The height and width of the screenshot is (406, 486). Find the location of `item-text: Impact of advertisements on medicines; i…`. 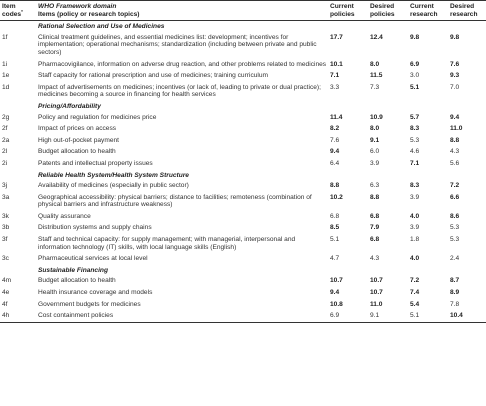

item-text: Impact of advertisements on medicines; i… is located at coordinates (179, 91).